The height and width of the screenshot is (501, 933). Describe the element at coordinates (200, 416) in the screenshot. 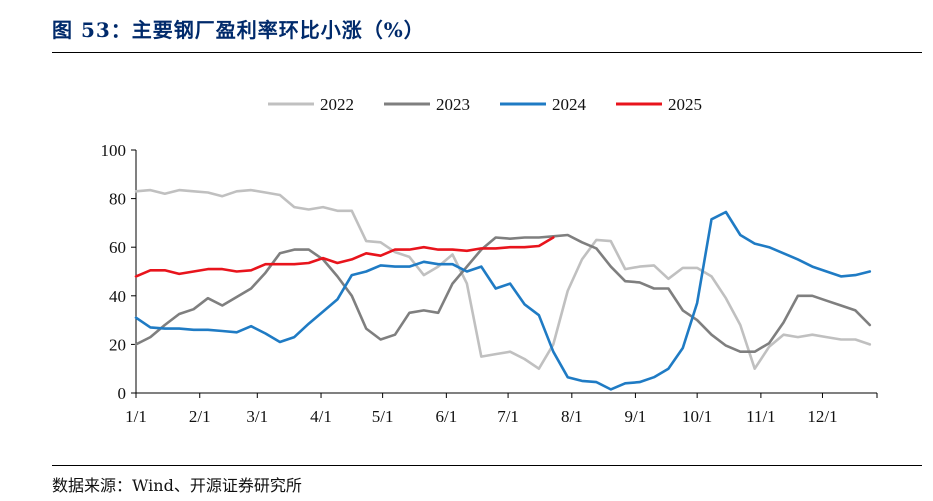

I see `x-tick-label: 2/1` at that location.